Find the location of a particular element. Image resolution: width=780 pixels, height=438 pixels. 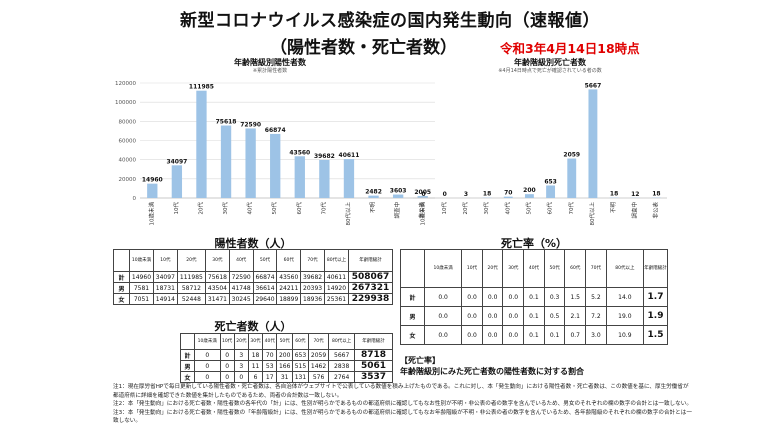

death-table-cell: 31 is located at coordinates (285, 377).